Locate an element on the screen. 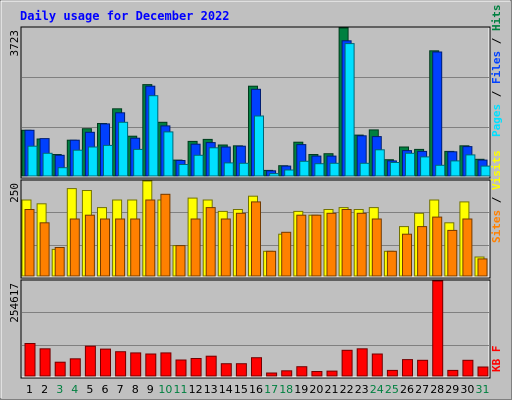 The width and height of the screenshot is (512, 400). x-tick-day-9: 9 is located at coordinates (150, 389).